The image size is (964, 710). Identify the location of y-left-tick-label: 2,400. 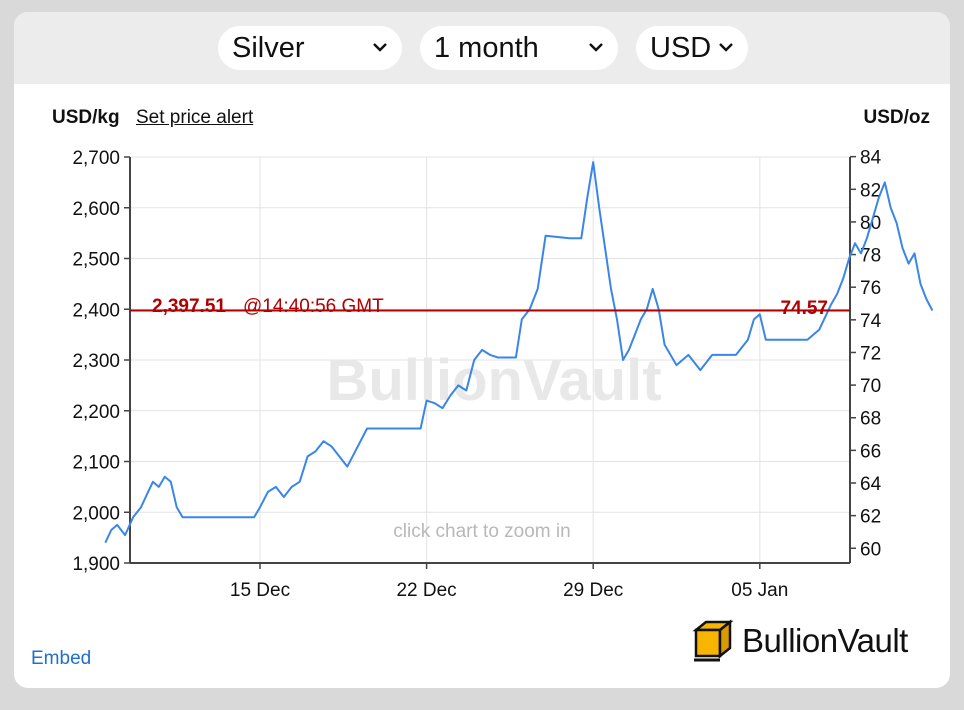
(96, 310).